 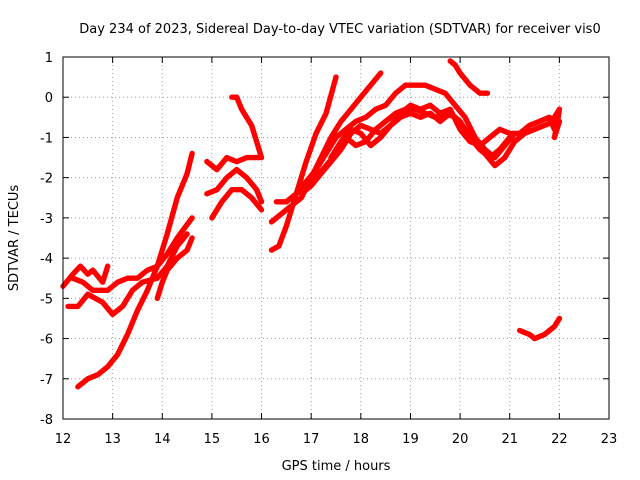 I want to click on x-tick-label: 20, so click(x=460, y=439).